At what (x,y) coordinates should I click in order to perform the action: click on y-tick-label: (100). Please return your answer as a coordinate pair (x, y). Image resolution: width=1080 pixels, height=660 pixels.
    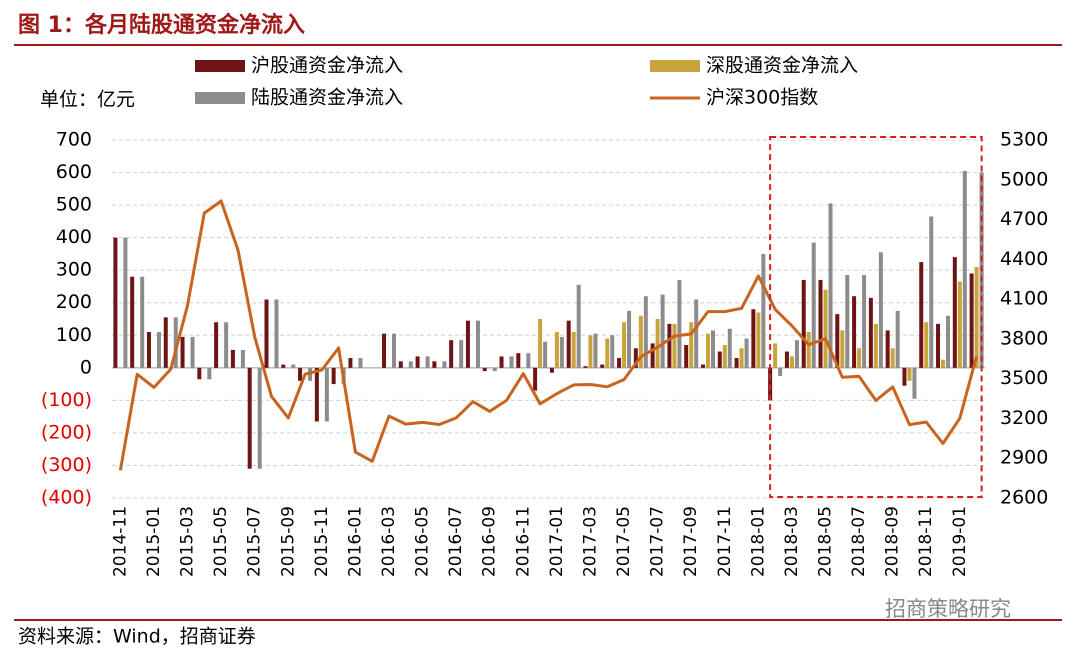
    Looking at the image, I should click on (66, 400).